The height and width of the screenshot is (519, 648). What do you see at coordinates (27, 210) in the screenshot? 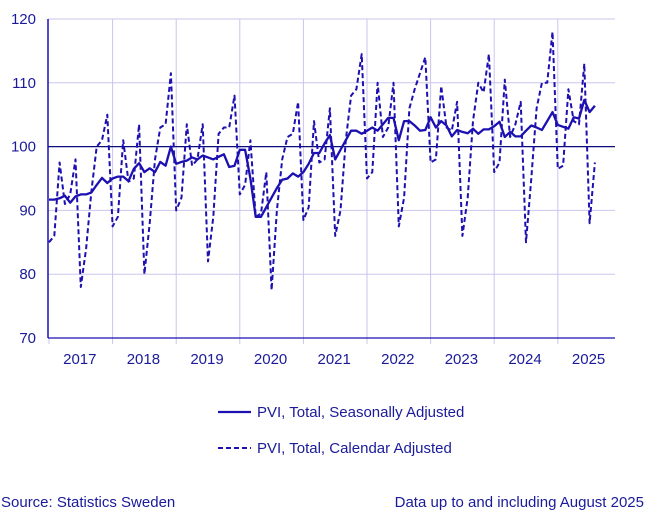
I see `y-tick-label: 90` at bounding box center [27, 210].